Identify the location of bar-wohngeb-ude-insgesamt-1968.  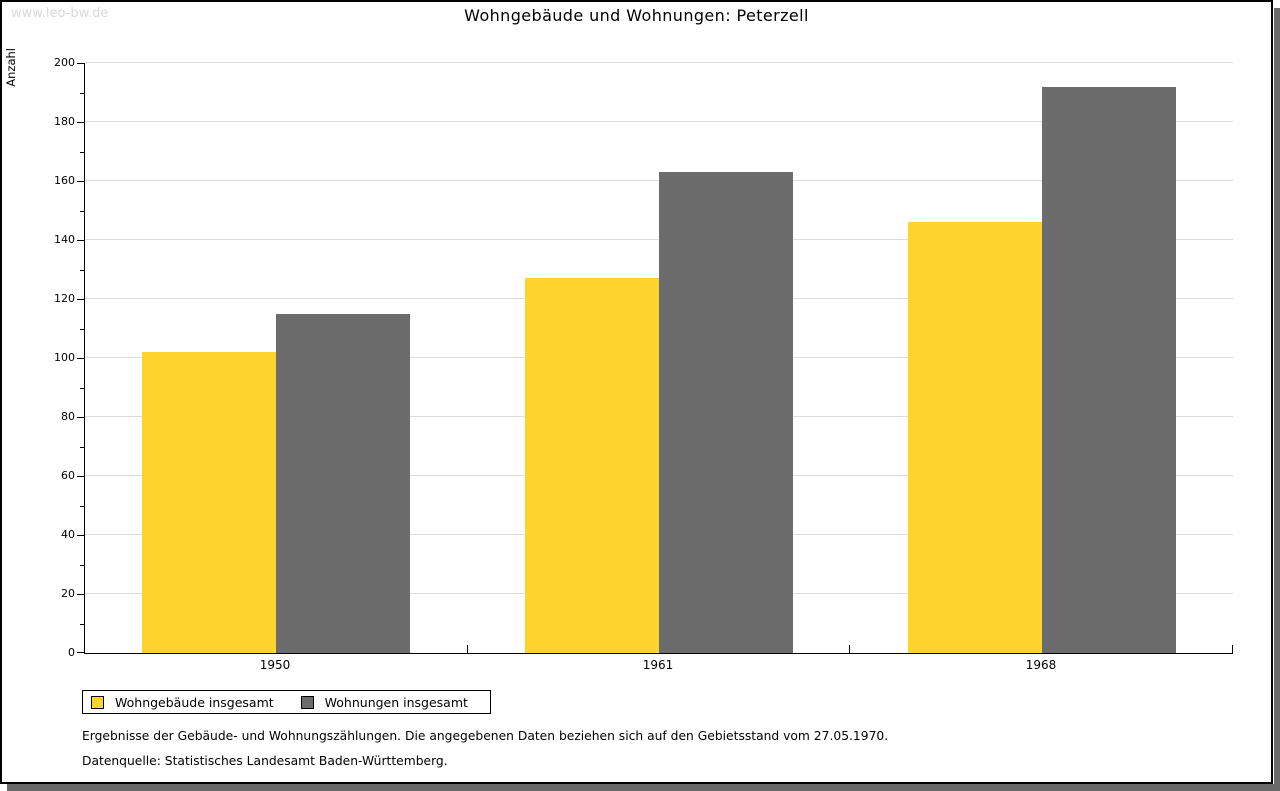
(975, 437).